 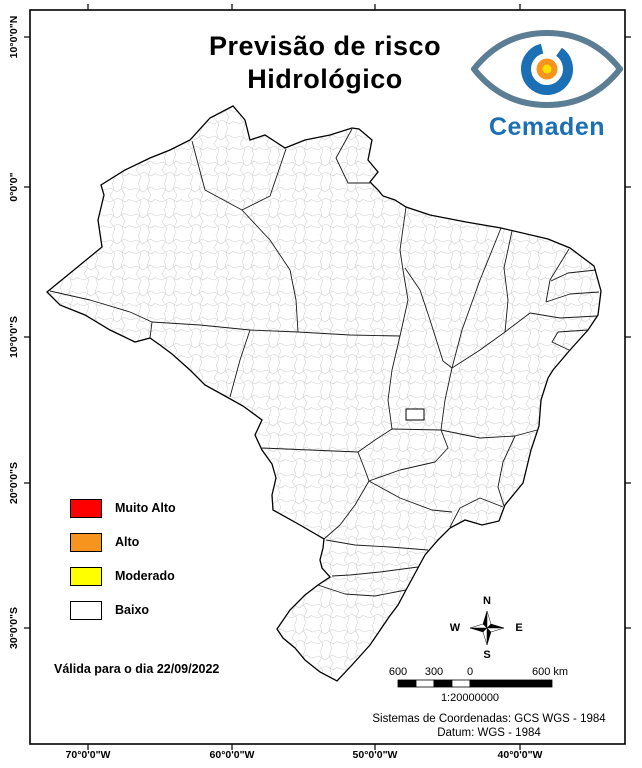 I want to click on map-title: Previsão de risco Hidrológico, so click(x=325, y=63).